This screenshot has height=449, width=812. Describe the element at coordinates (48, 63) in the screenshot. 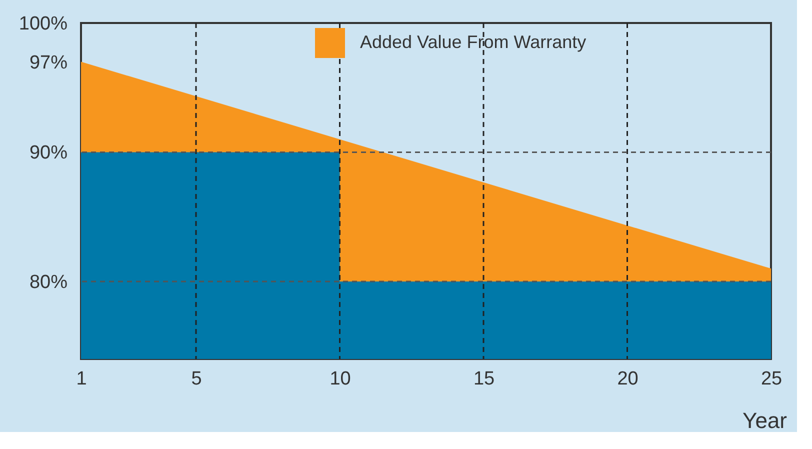

I see `y-tick-label: 97%` at that location.